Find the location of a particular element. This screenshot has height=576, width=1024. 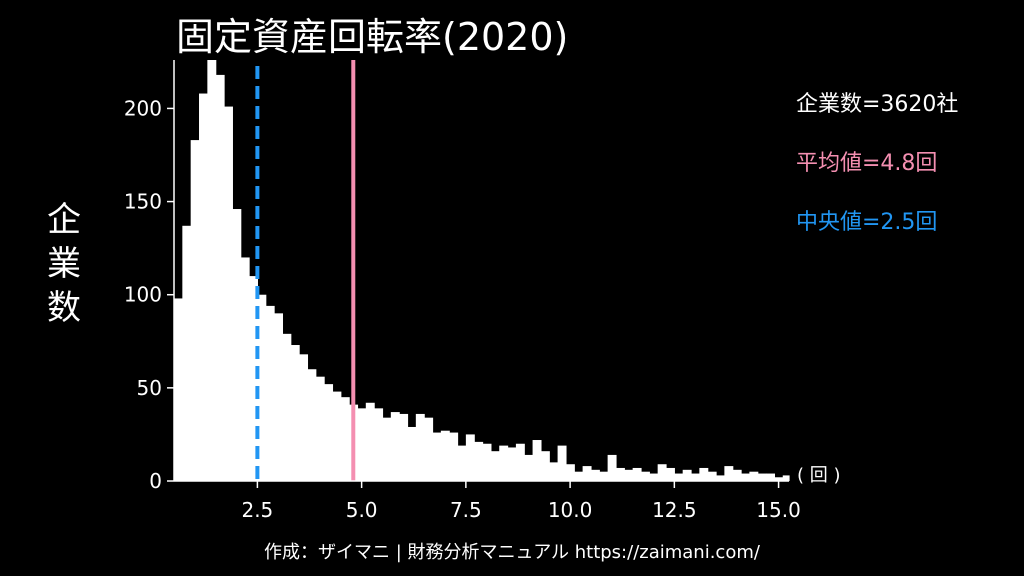

y-tick-label: 50 is located at coordinates (149, 388).